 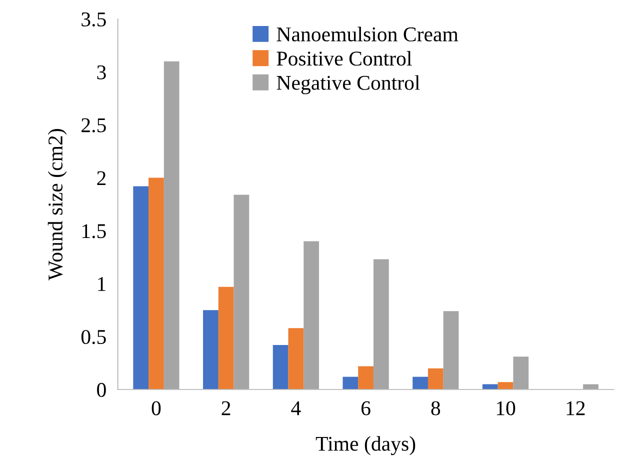 What do you see at coordinates (296, 408) in the screenshot?
I see `x-tick-label: 4` at bounding box center [296, 408].